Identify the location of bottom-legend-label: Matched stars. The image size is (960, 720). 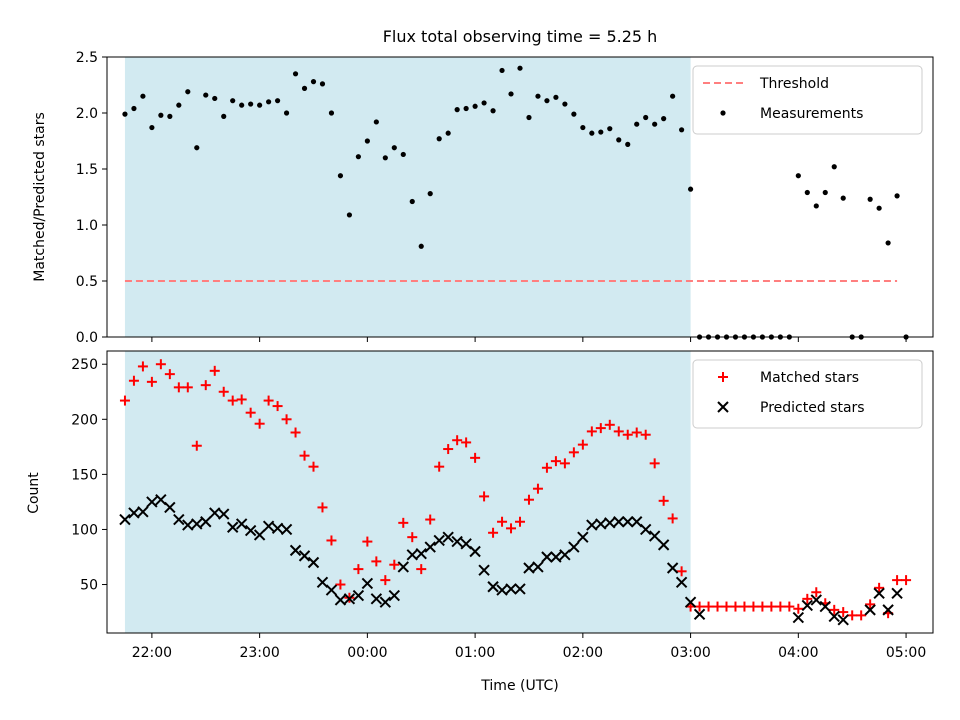
(809, 378).